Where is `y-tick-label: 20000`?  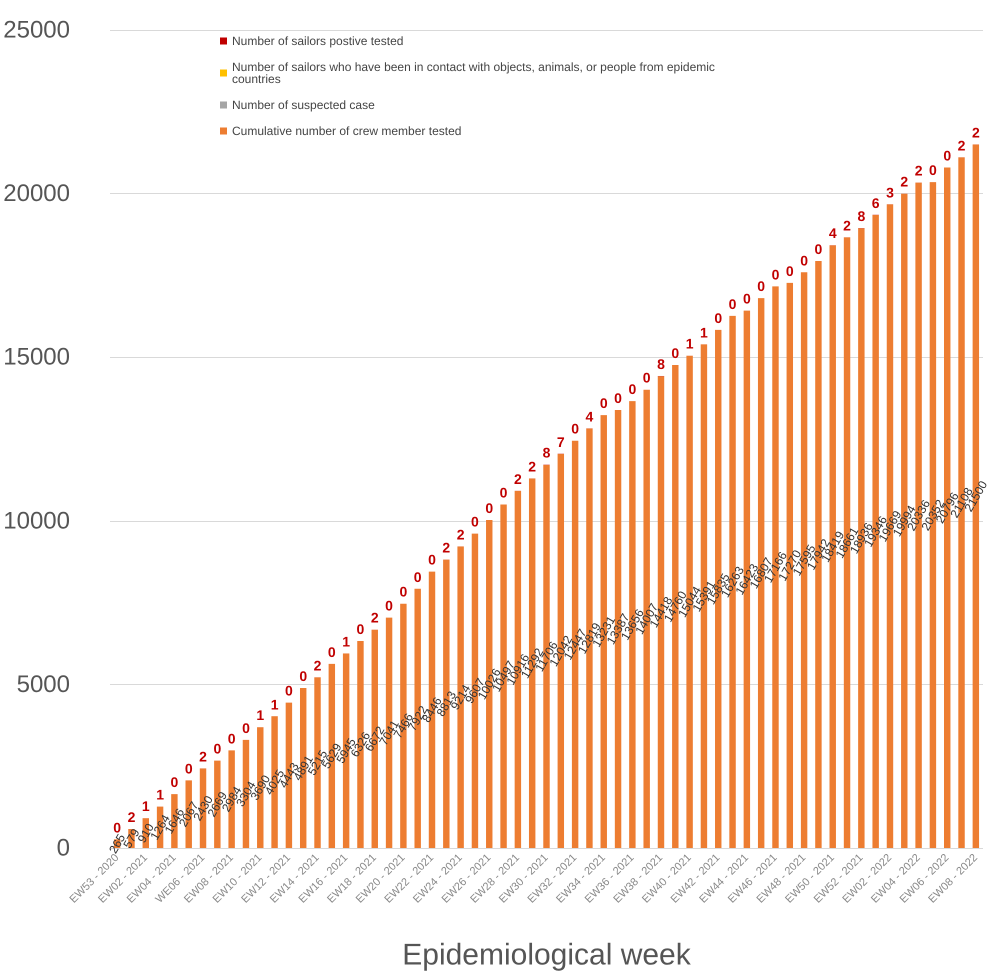
y-tick-label: 20000 is located at coordinates (36, 194).